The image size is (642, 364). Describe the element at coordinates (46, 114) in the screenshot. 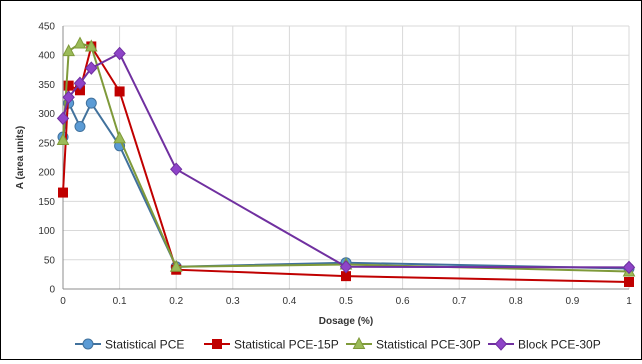

I see `y-tick-label: 300` at that location.